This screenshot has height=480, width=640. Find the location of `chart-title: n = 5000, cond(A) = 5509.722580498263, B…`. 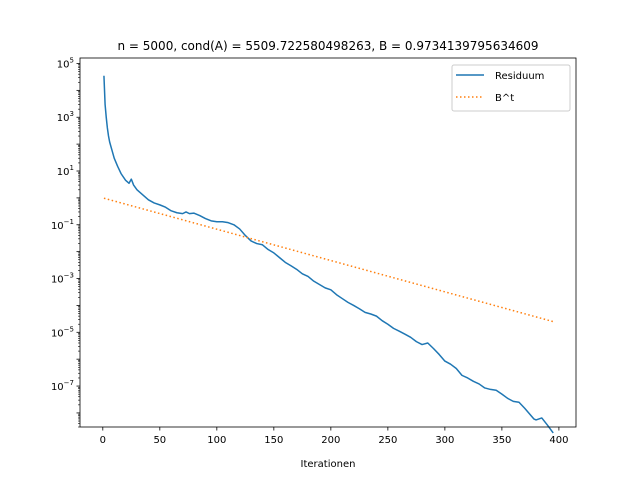

chart-title: n = 5000, cond(A) = 5509.722580498263, B… is located at coordinates (328, 46).